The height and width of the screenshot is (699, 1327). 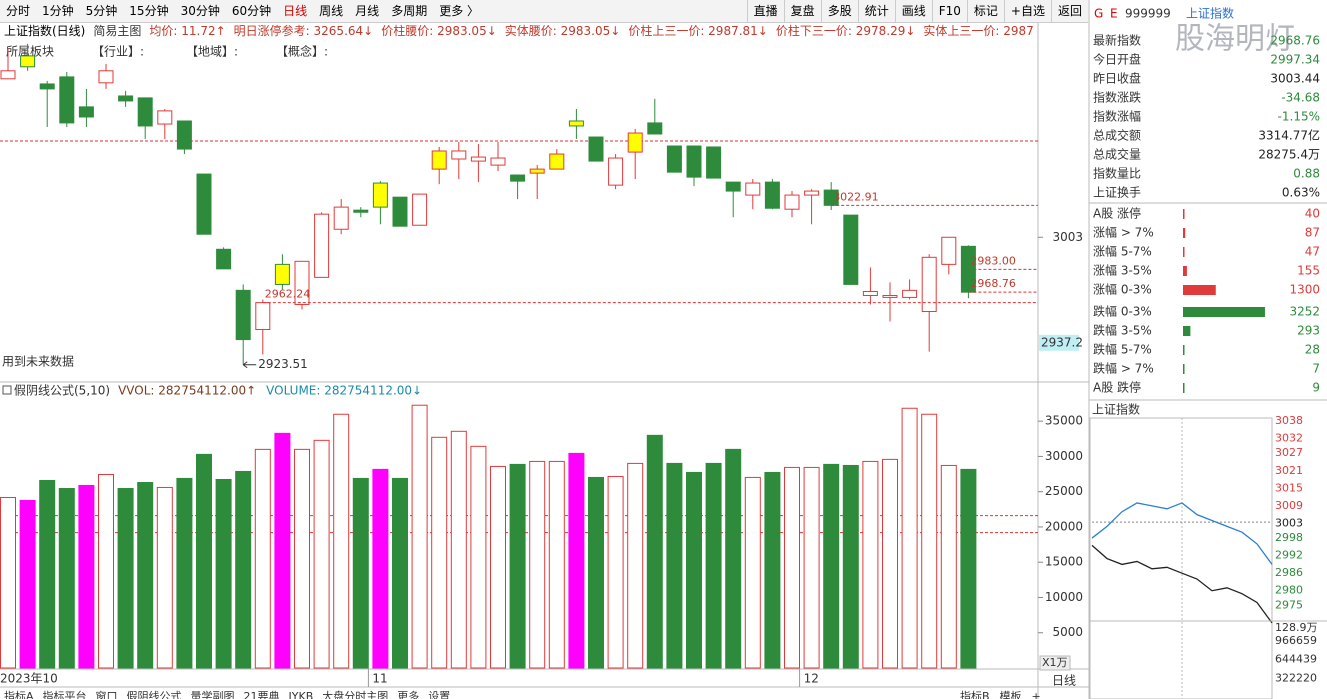 I want to click on toolbar-button: 多周期, so click(x=409, y=11).